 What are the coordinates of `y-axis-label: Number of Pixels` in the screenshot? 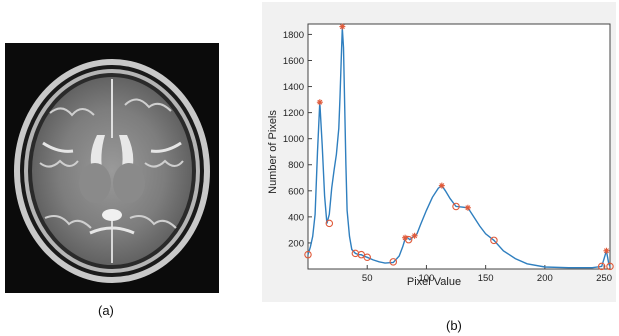 It's located at (273, 152).